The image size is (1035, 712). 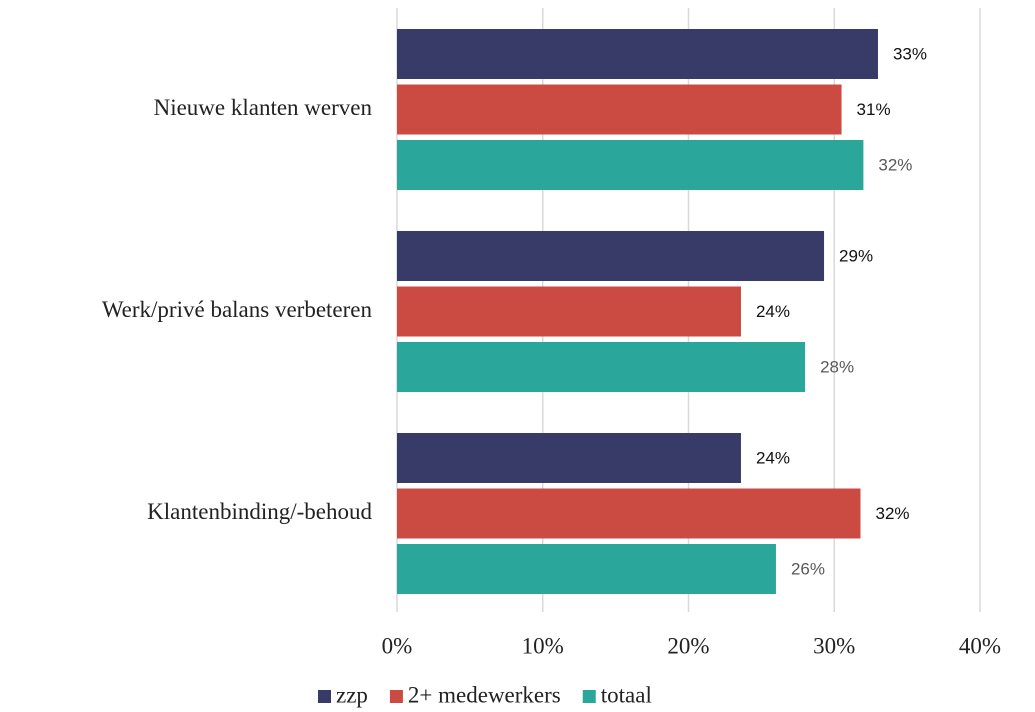 I want to click on data-label: 29%, so click(x=856, y=255).